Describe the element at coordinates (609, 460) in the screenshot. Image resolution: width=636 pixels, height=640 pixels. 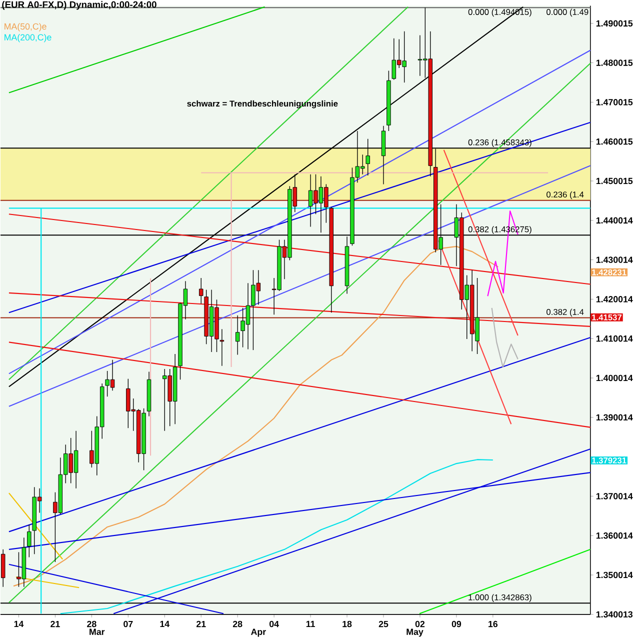
I see `text: 1.379231` at that location.